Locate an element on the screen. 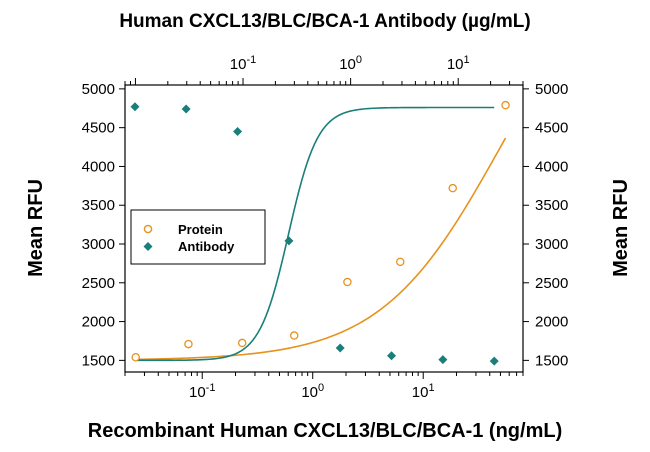 This screenshot has height=452, width=650. y-left-tick-label: 3000 is located at coordinates (98, 244).